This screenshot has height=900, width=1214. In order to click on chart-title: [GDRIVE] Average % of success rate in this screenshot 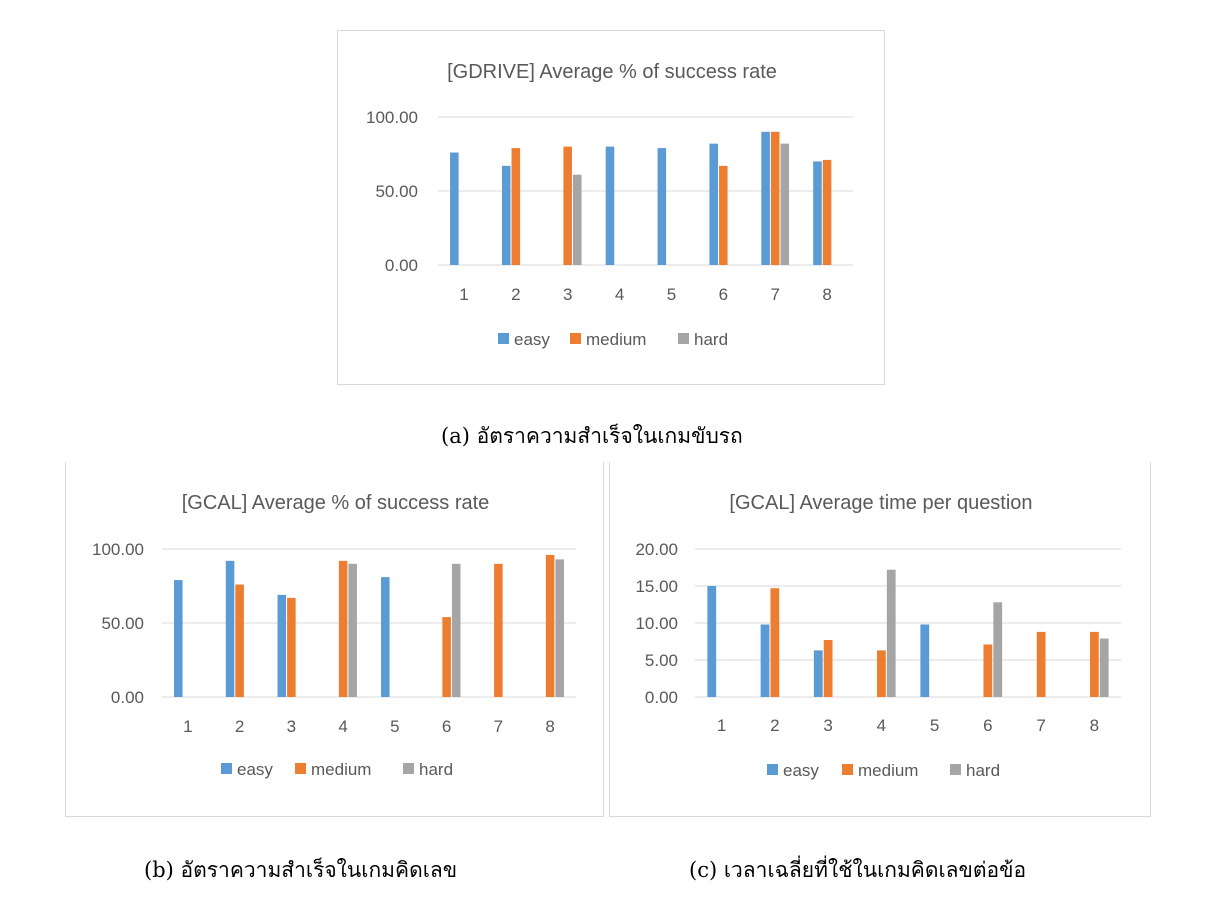, I will do `click(612, 72)`.